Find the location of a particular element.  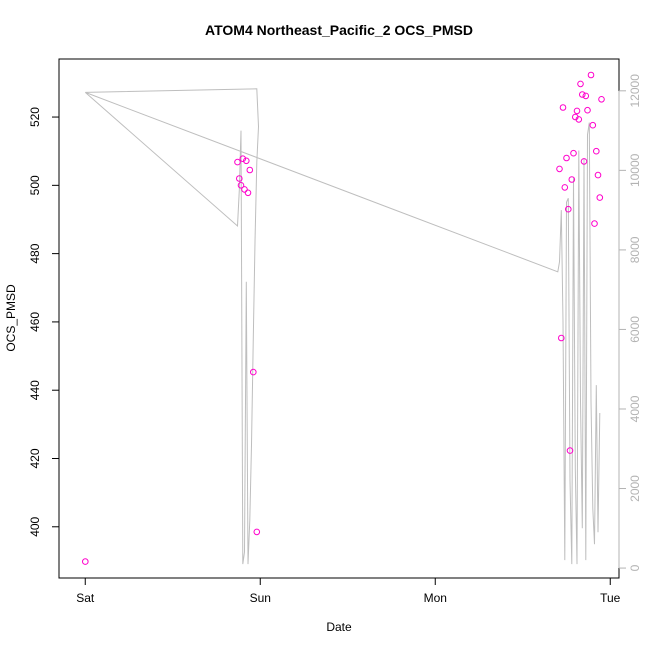

y2-tick-label: 10000 is located at coordinates (635, 170).